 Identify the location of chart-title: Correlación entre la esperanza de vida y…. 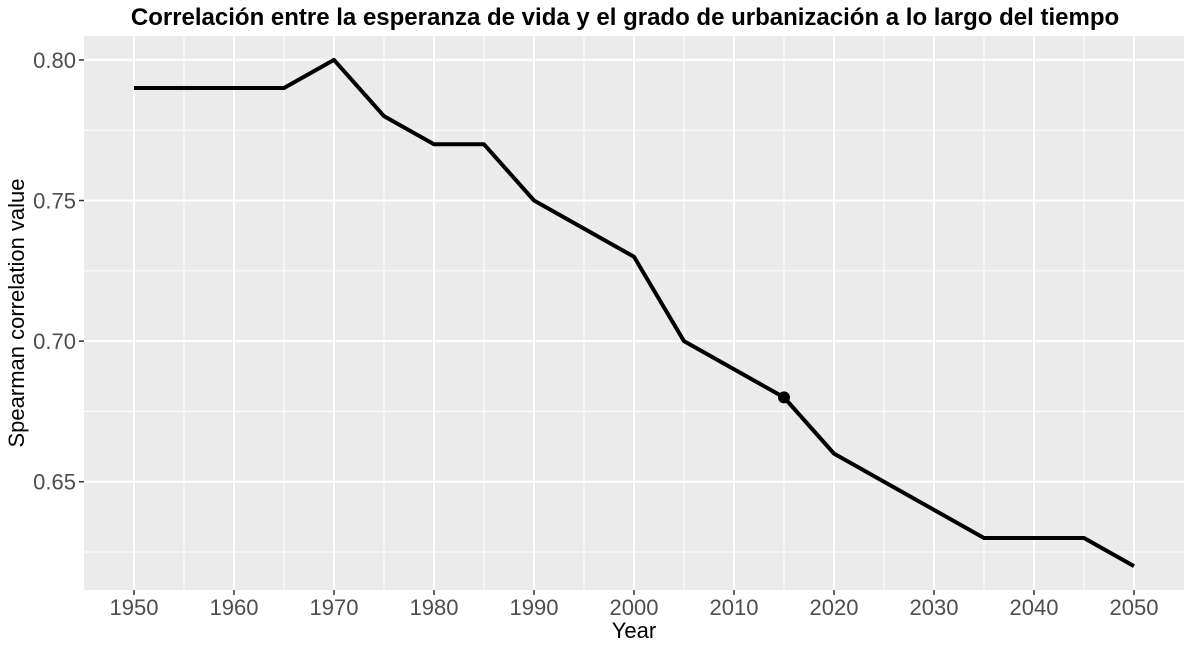
(625, 17).